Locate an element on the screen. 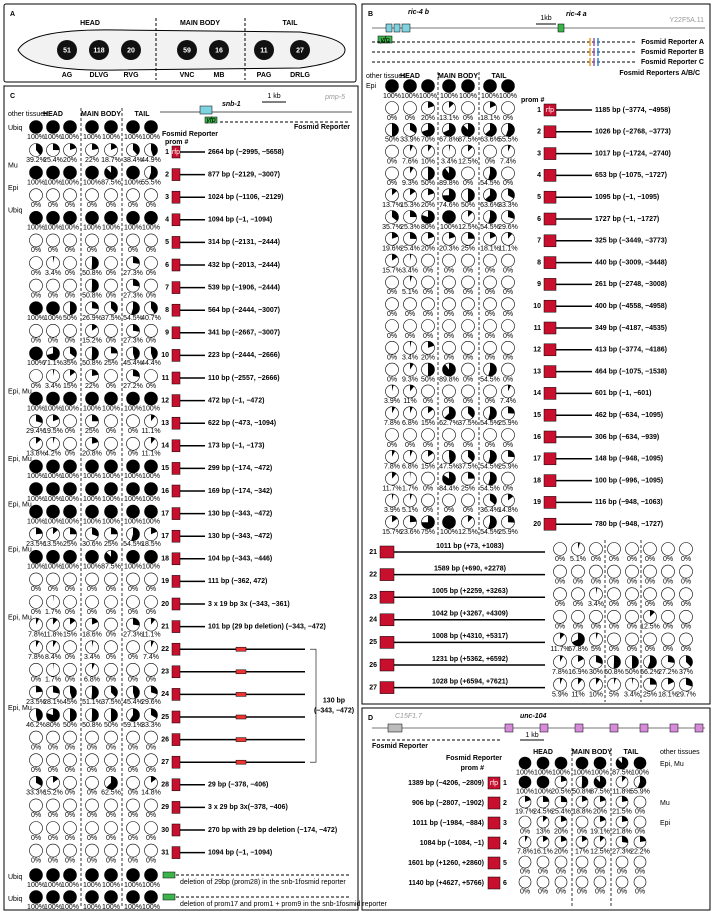 The width and height of the screenshot is (714, 914). pie-label: 67.8% is located at coordinates (578, 649).